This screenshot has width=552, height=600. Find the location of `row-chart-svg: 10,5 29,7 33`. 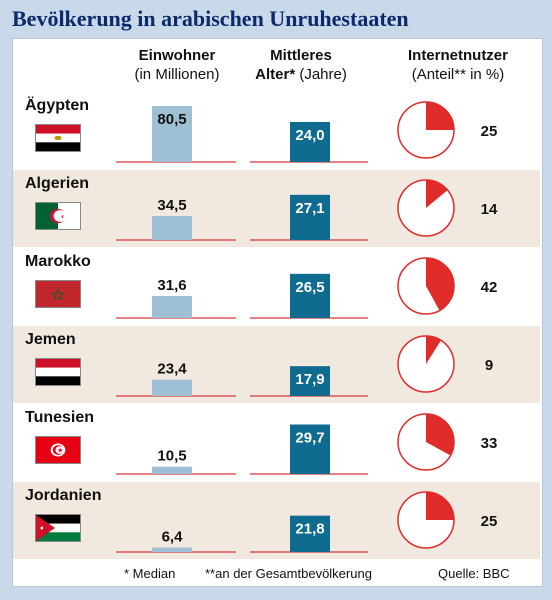

row-chart-svg: 10,5 29,7 33 is located at coordinates (307, 444).